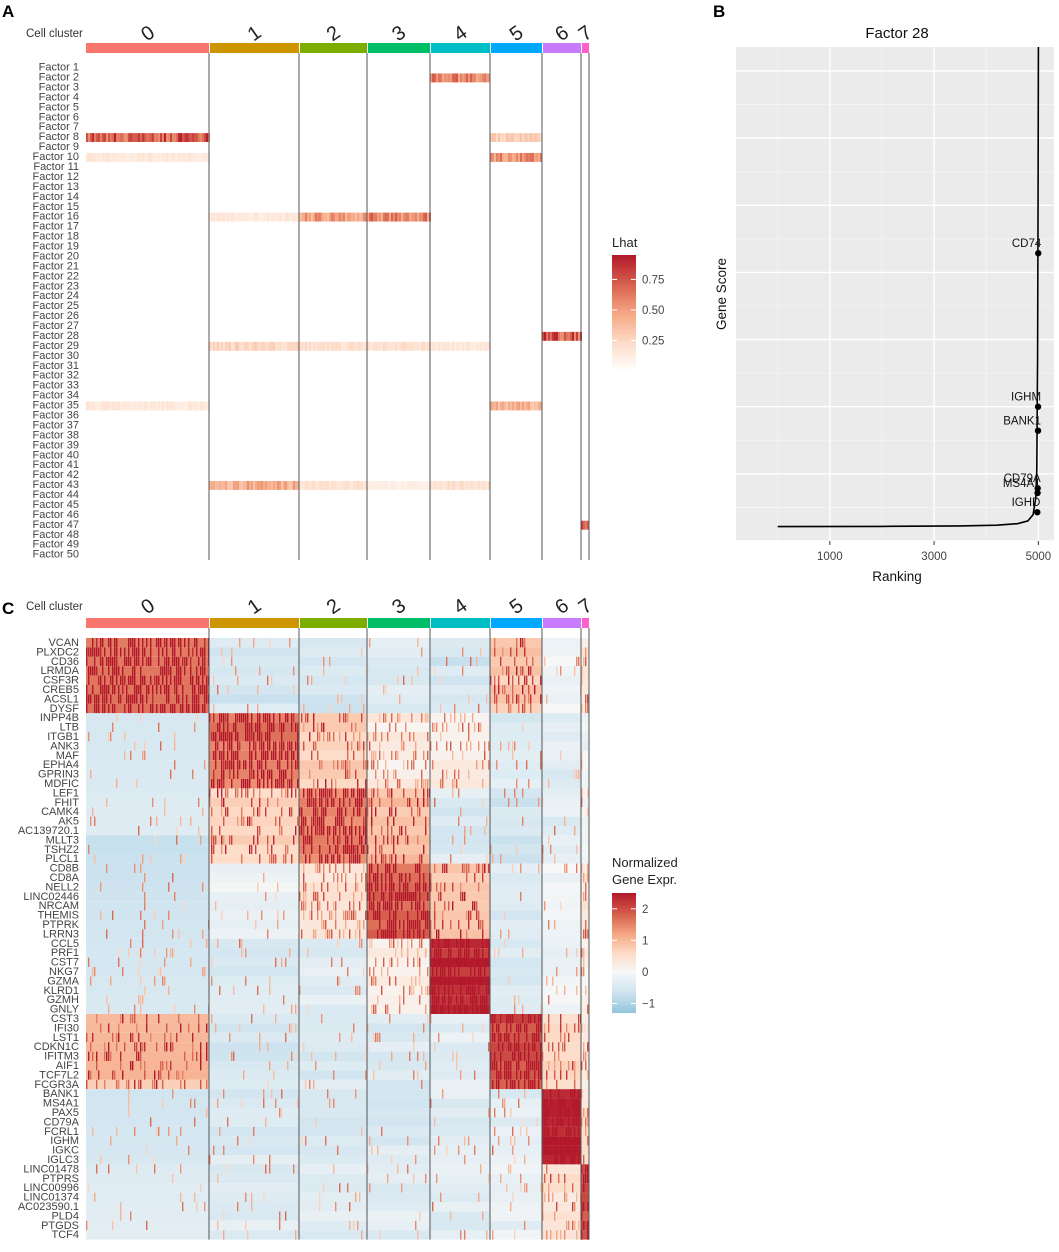  Describe the element at coordinates (59, 137) in the screenshot. I see `panel-a-row-label: Factor 8` at that location.